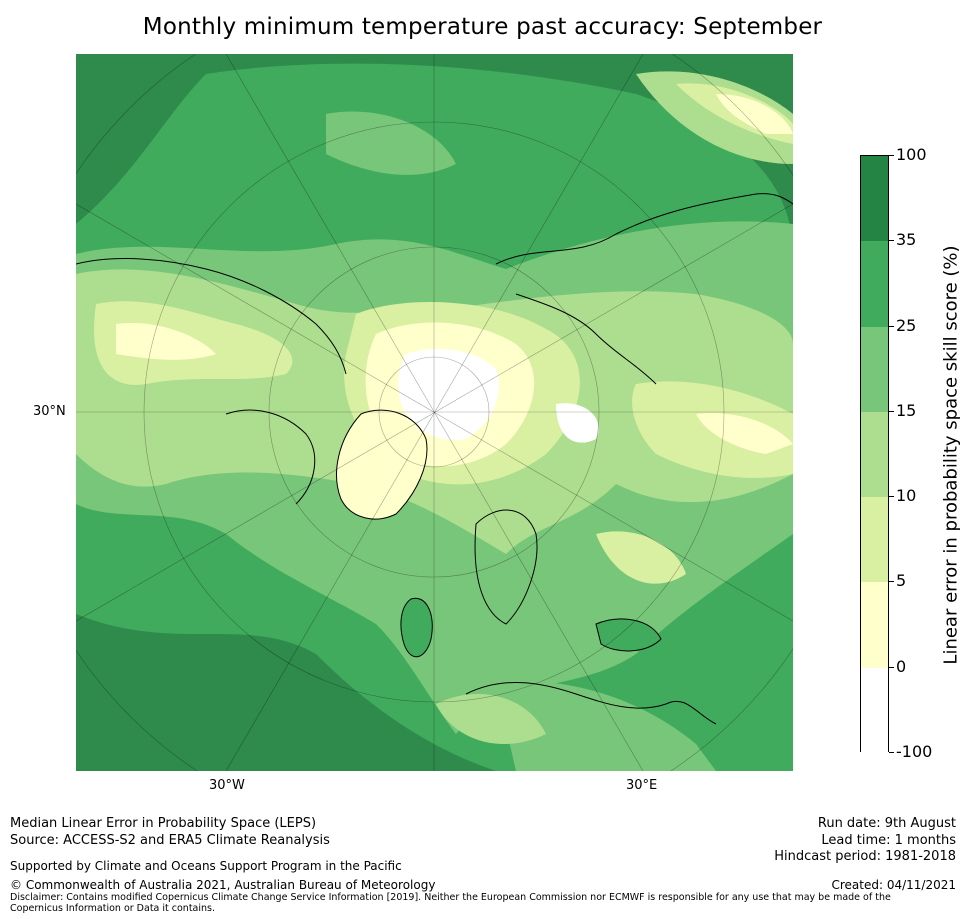  I want to click on lon-label-30e: 30°E, so click(642, 785).